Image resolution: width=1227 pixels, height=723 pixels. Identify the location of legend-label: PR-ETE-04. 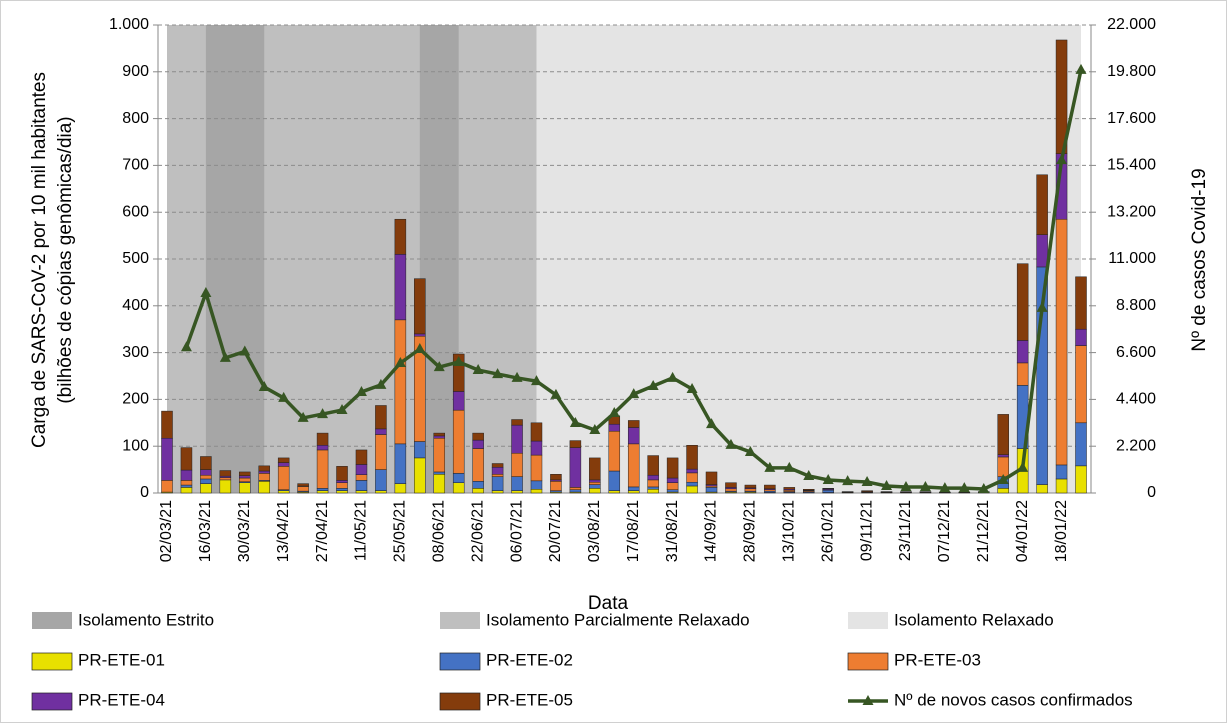
(121, 699).